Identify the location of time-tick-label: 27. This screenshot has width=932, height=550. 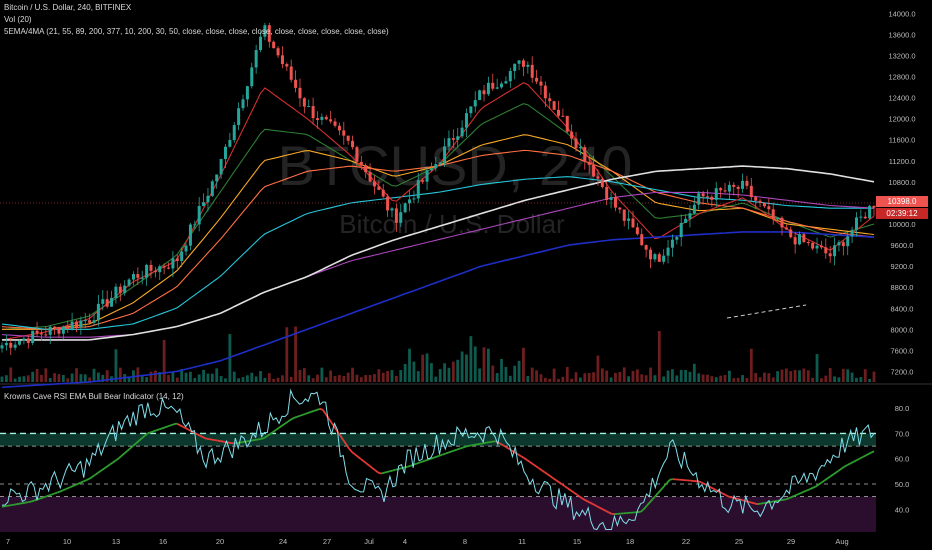
(327, 541).